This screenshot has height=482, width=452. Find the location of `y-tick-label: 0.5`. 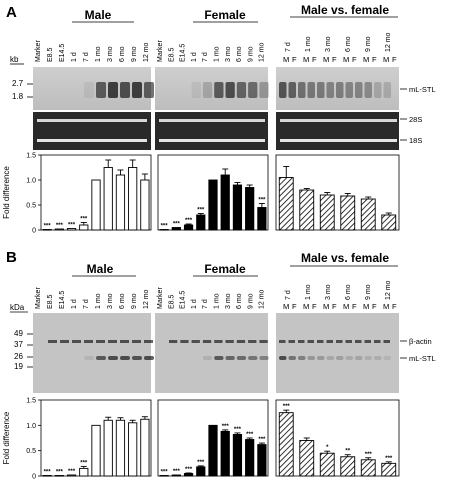

y-tick-label: 0.5 is located at coordinates (31, 451).